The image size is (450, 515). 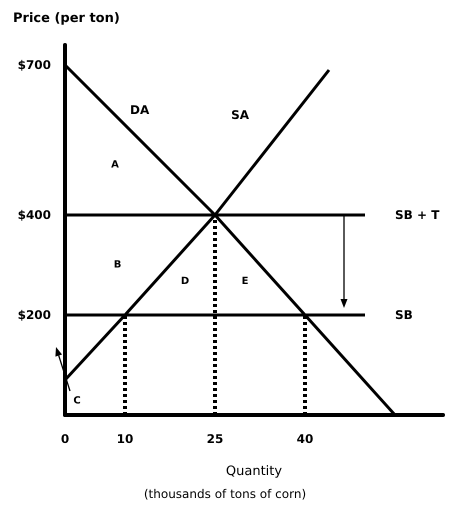 What do you see at coordinates (245, 282) in the screenshot?
I see `annotation: E` at bounding box center [245, 282].